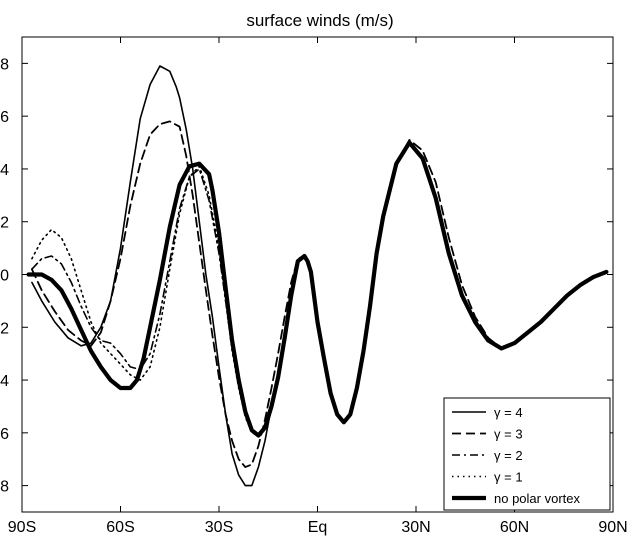 The height and width of the screenshot is (542, 641). Describe the element at coordinates (508, 412) in the screenshot. I see `legend-label: γ = 4` at that location.